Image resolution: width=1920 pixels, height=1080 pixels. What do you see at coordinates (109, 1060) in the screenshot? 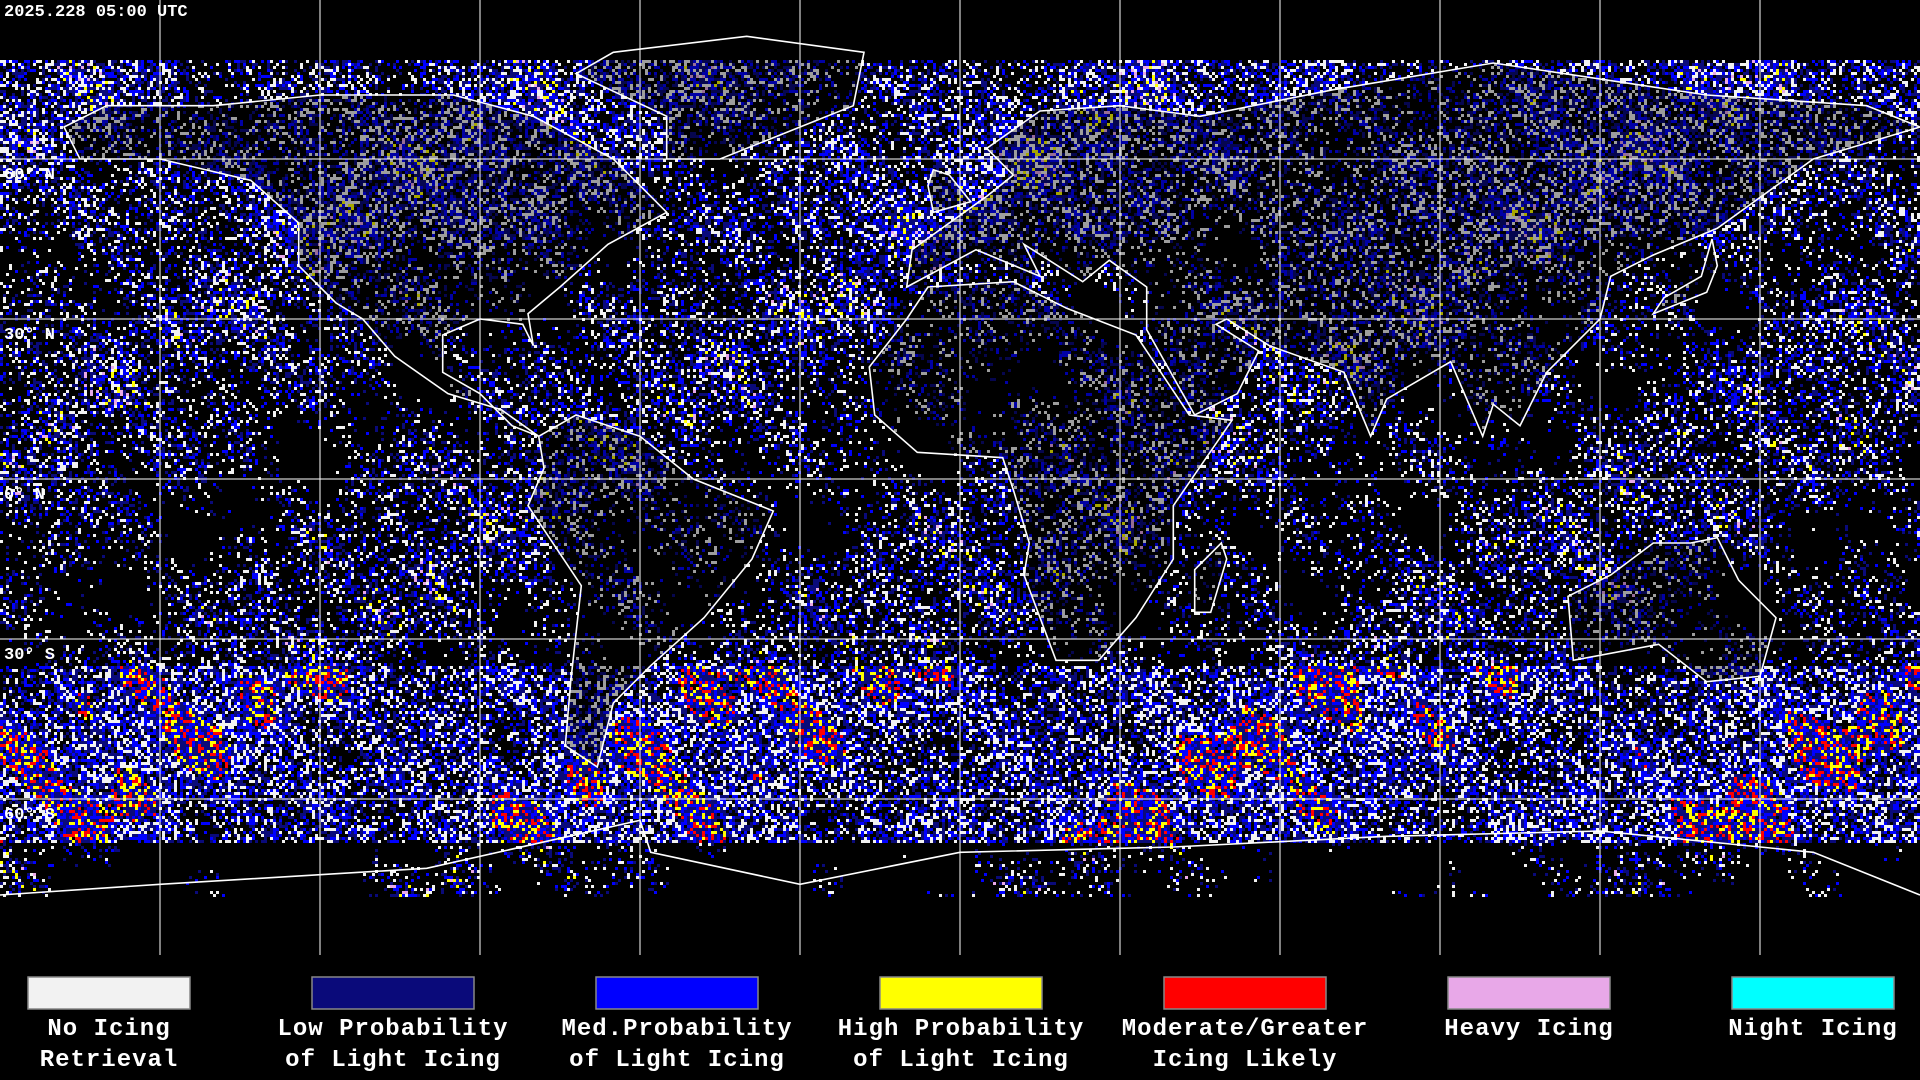
I see `legend-label: Retrieval` at bounding box center [109, 1060].